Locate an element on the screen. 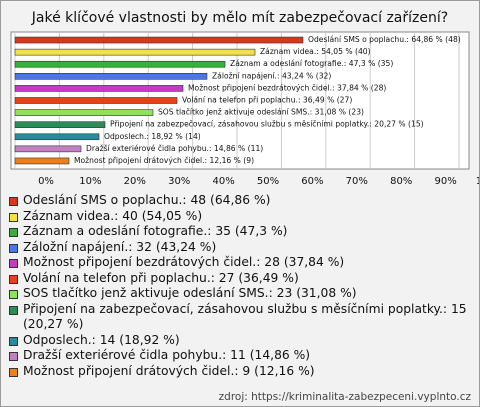  x-tick-label: 100% is located at coordinates (477, 181).